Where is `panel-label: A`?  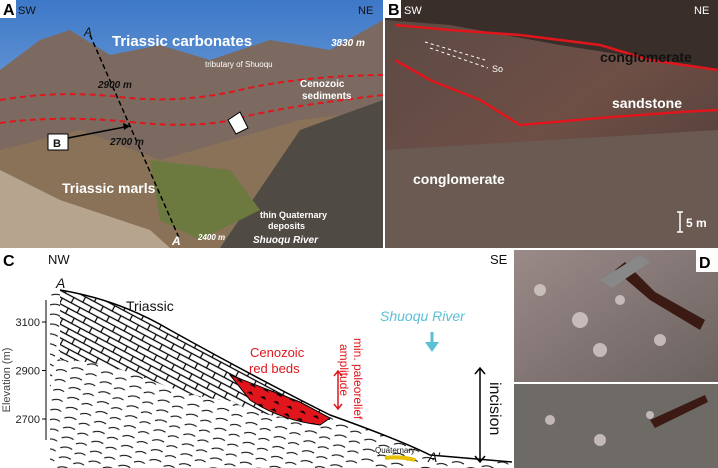 panel-label: A is located at coordinates (9, 10).